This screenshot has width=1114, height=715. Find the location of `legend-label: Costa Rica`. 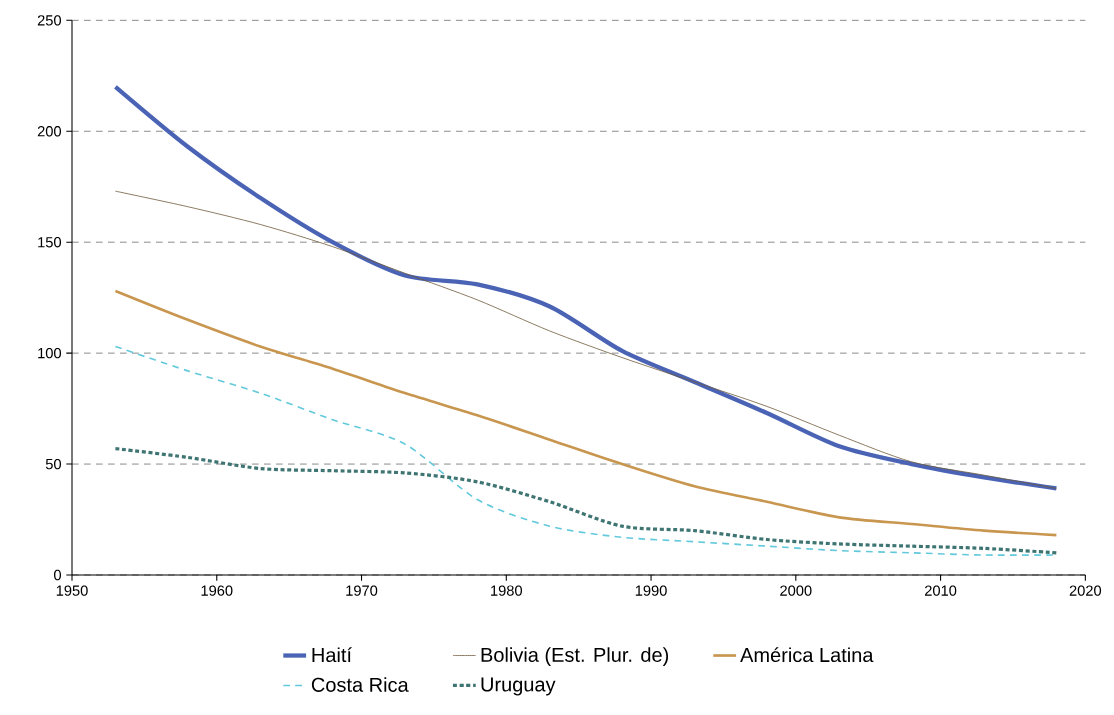

legend-label: Costa Rica is located at coordinates (360, 684).